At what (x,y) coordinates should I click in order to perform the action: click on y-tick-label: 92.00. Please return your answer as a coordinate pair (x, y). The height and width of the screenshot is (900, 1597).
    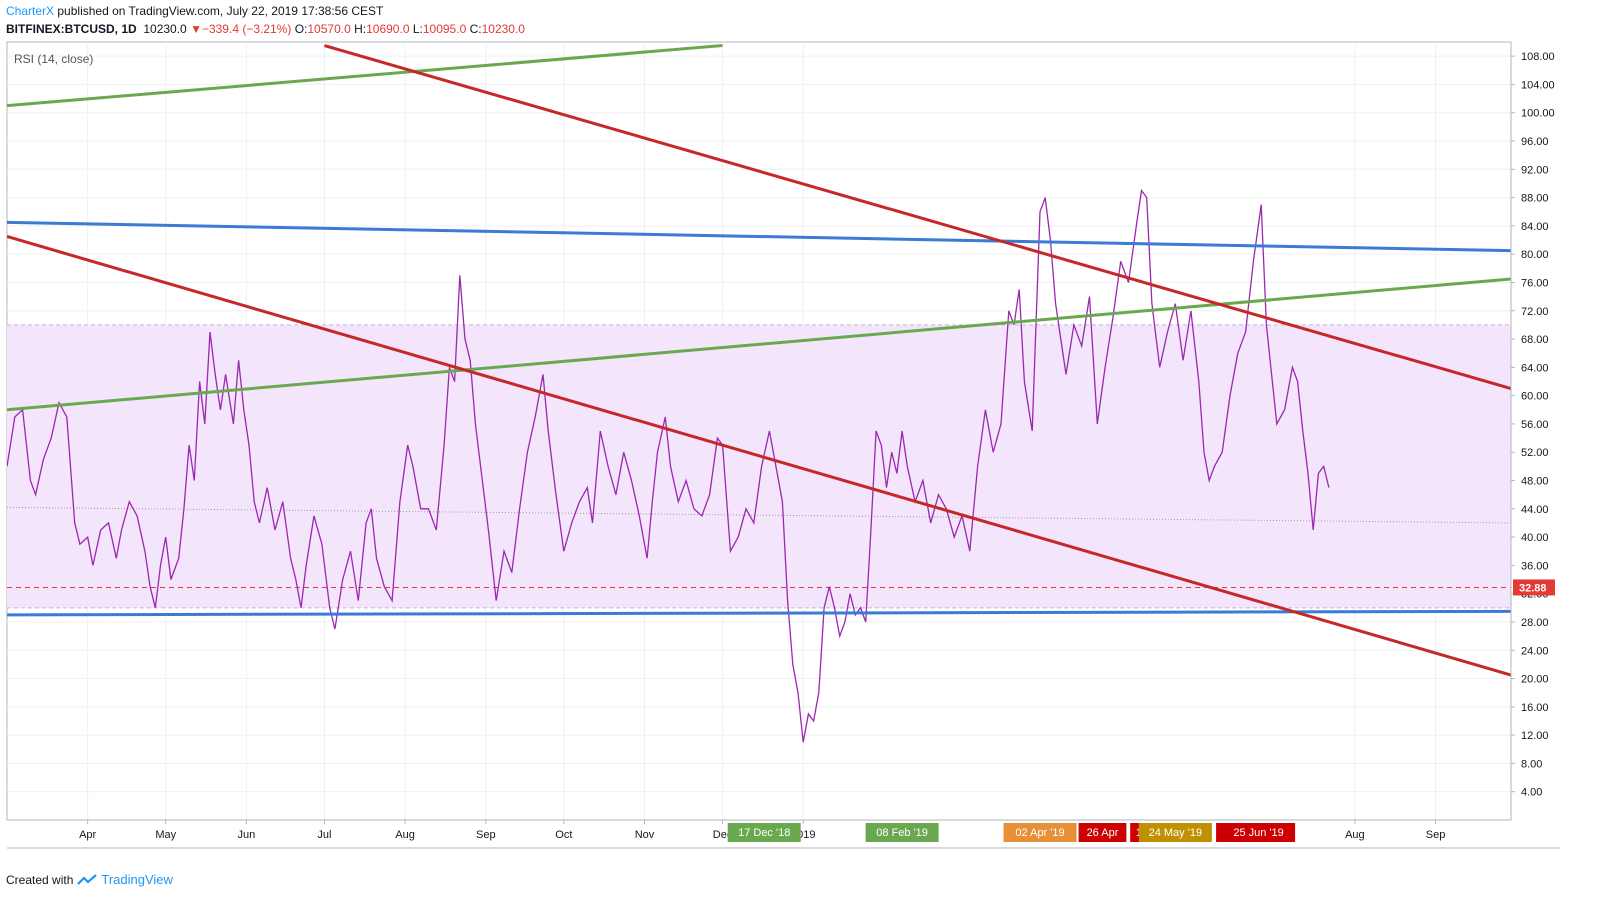
    Looking at the image, I should click on (1535, 170).